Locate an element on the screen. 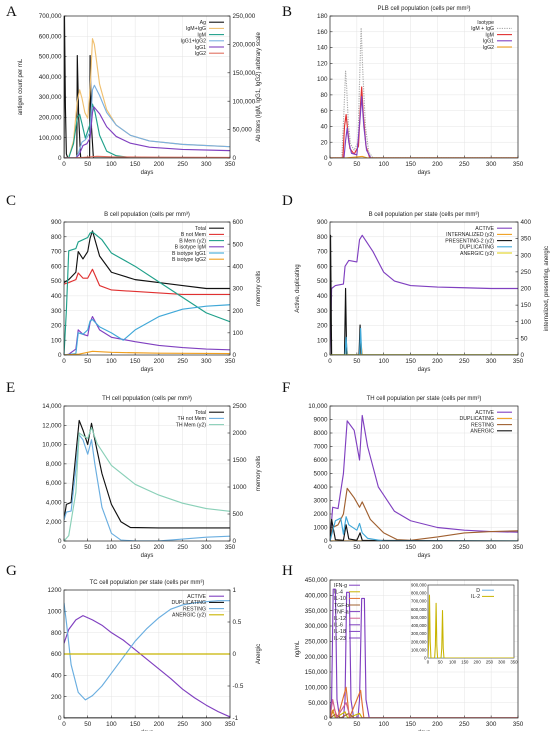 This screenshot has height=731, width=550. series-line-b-isotype-igm is located at coordinates (147, 335).